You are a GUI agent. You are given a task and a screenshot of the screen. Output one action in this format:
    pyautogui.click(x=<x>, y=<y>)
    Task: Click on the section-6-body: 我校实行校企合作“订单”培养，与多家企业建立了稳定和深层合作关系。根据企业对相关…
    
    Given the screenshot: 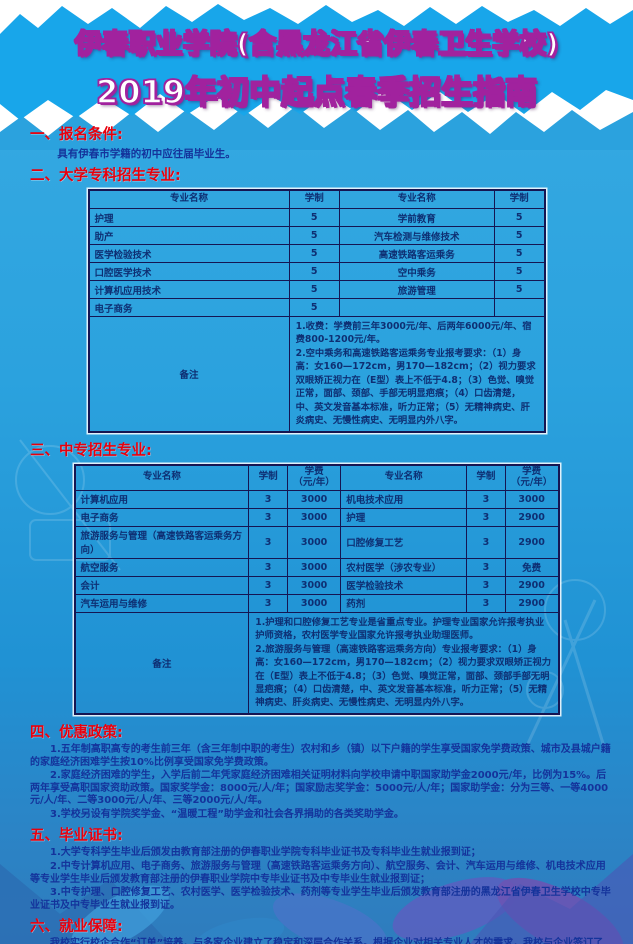 What is the action you would take?
    pyautogui.click(x=320, y=941)
    